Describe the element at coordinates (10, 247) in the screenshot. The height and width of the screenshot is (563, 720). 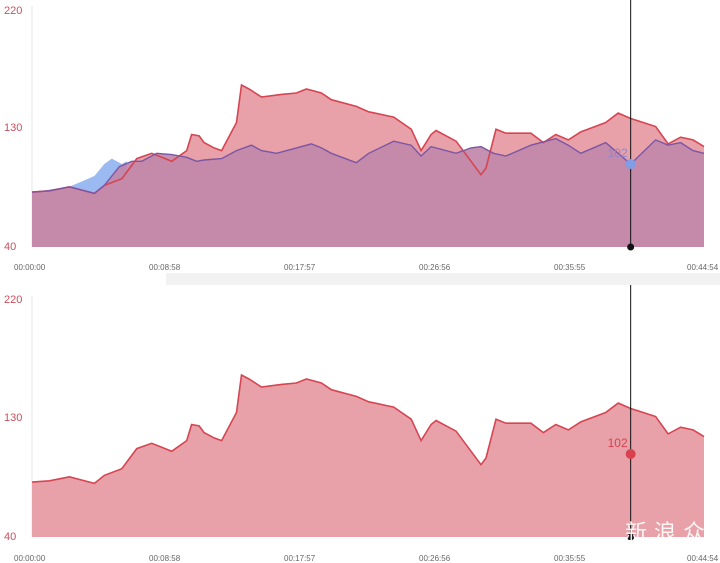
I see `top-ytick-label: 40` at that location.